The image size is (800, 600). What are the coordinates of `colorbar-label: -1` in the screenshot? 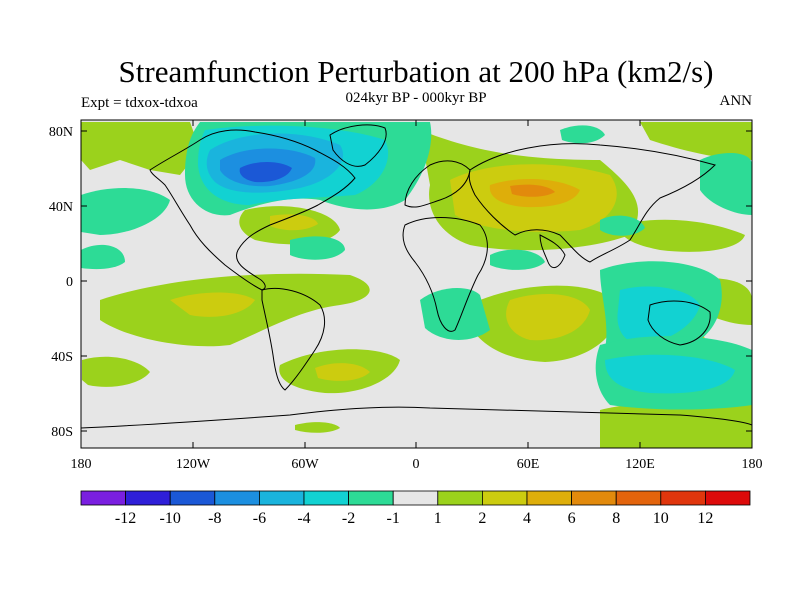 It's located at (393, 518).